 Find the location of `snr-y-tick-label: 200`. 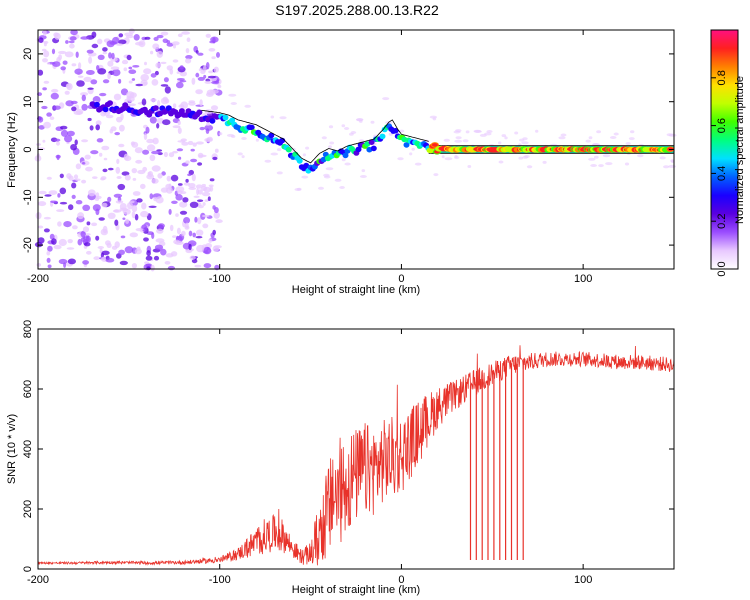

snr-y-tick-label: 200 is located at coordinates (28, 509).